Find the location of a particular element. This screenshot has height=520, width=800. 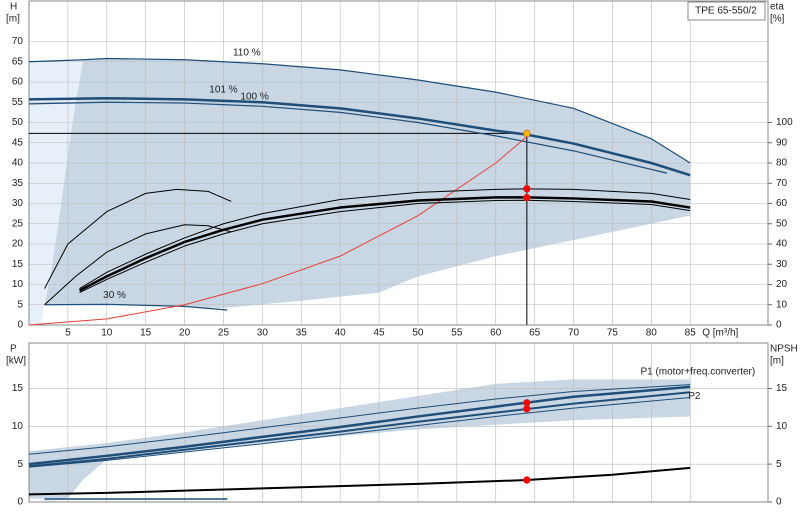

series-label: 101 % is located at coordinates (223, 89).